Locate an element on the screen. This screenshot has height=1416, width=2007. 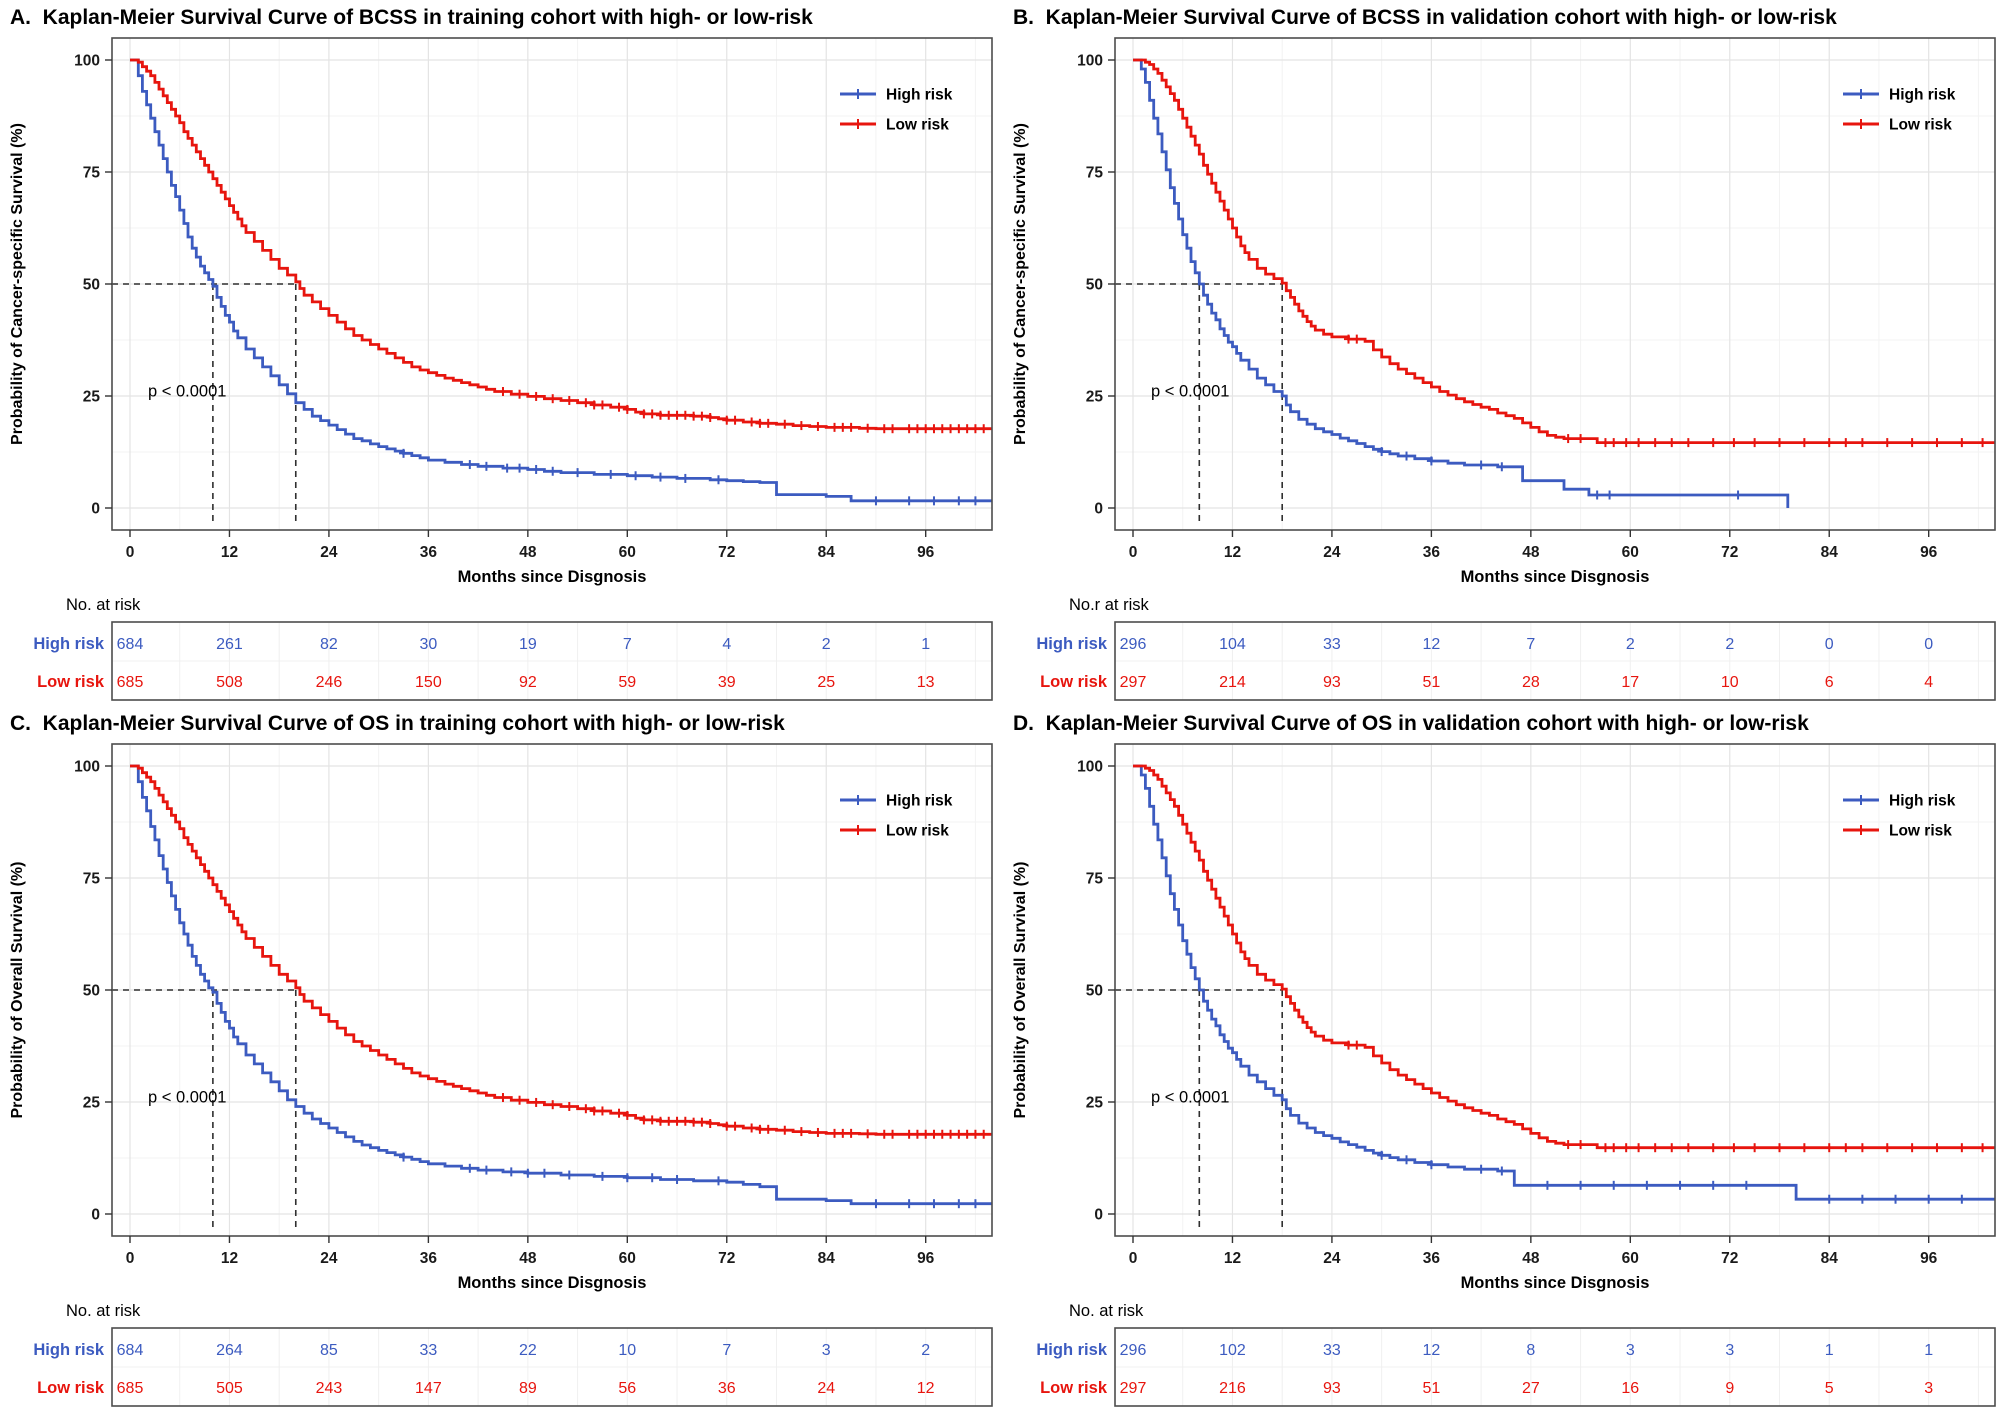
risk-count: 508 is located at coordinates (229, 682).